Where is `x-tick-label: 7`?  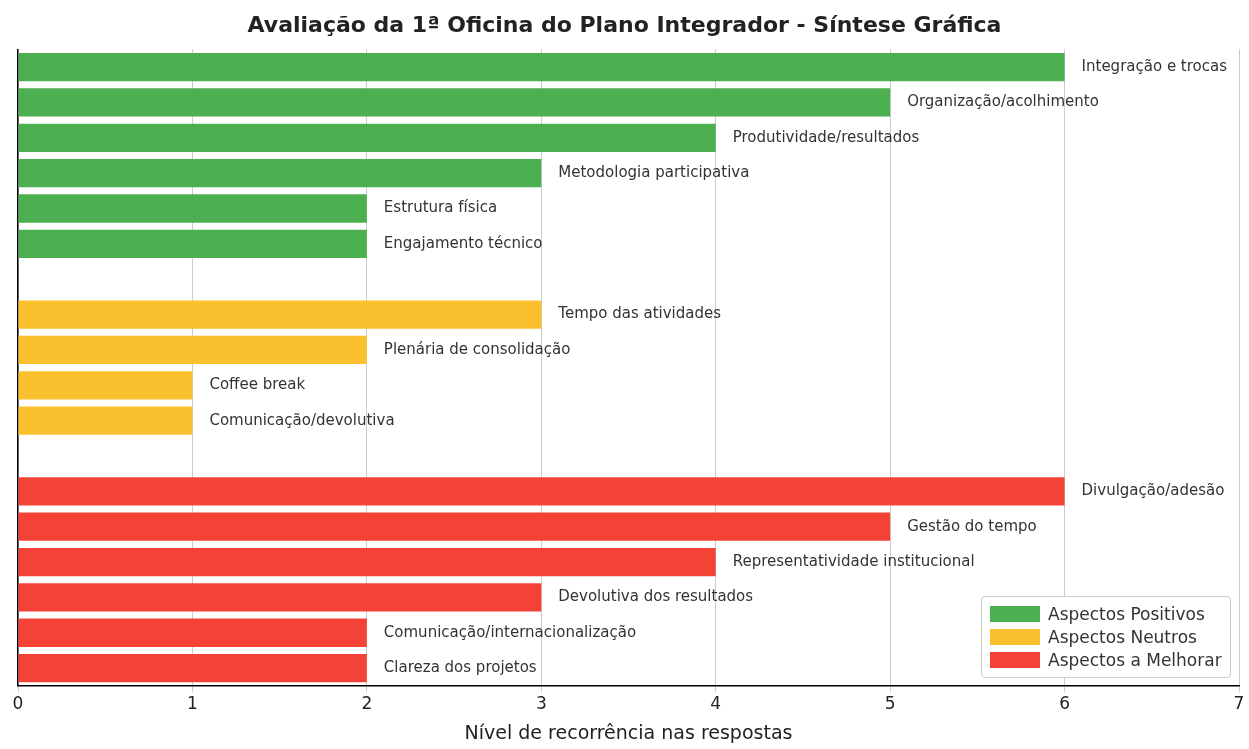 x-tick-label: 7 is located at coordinates (1239, 703).